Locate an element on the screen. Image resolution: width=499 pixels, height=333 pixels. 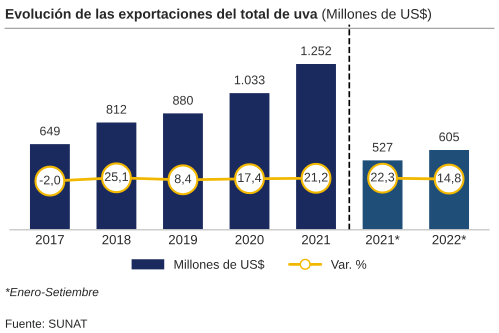
data-label: 880 is located at coordinates (183, 100).